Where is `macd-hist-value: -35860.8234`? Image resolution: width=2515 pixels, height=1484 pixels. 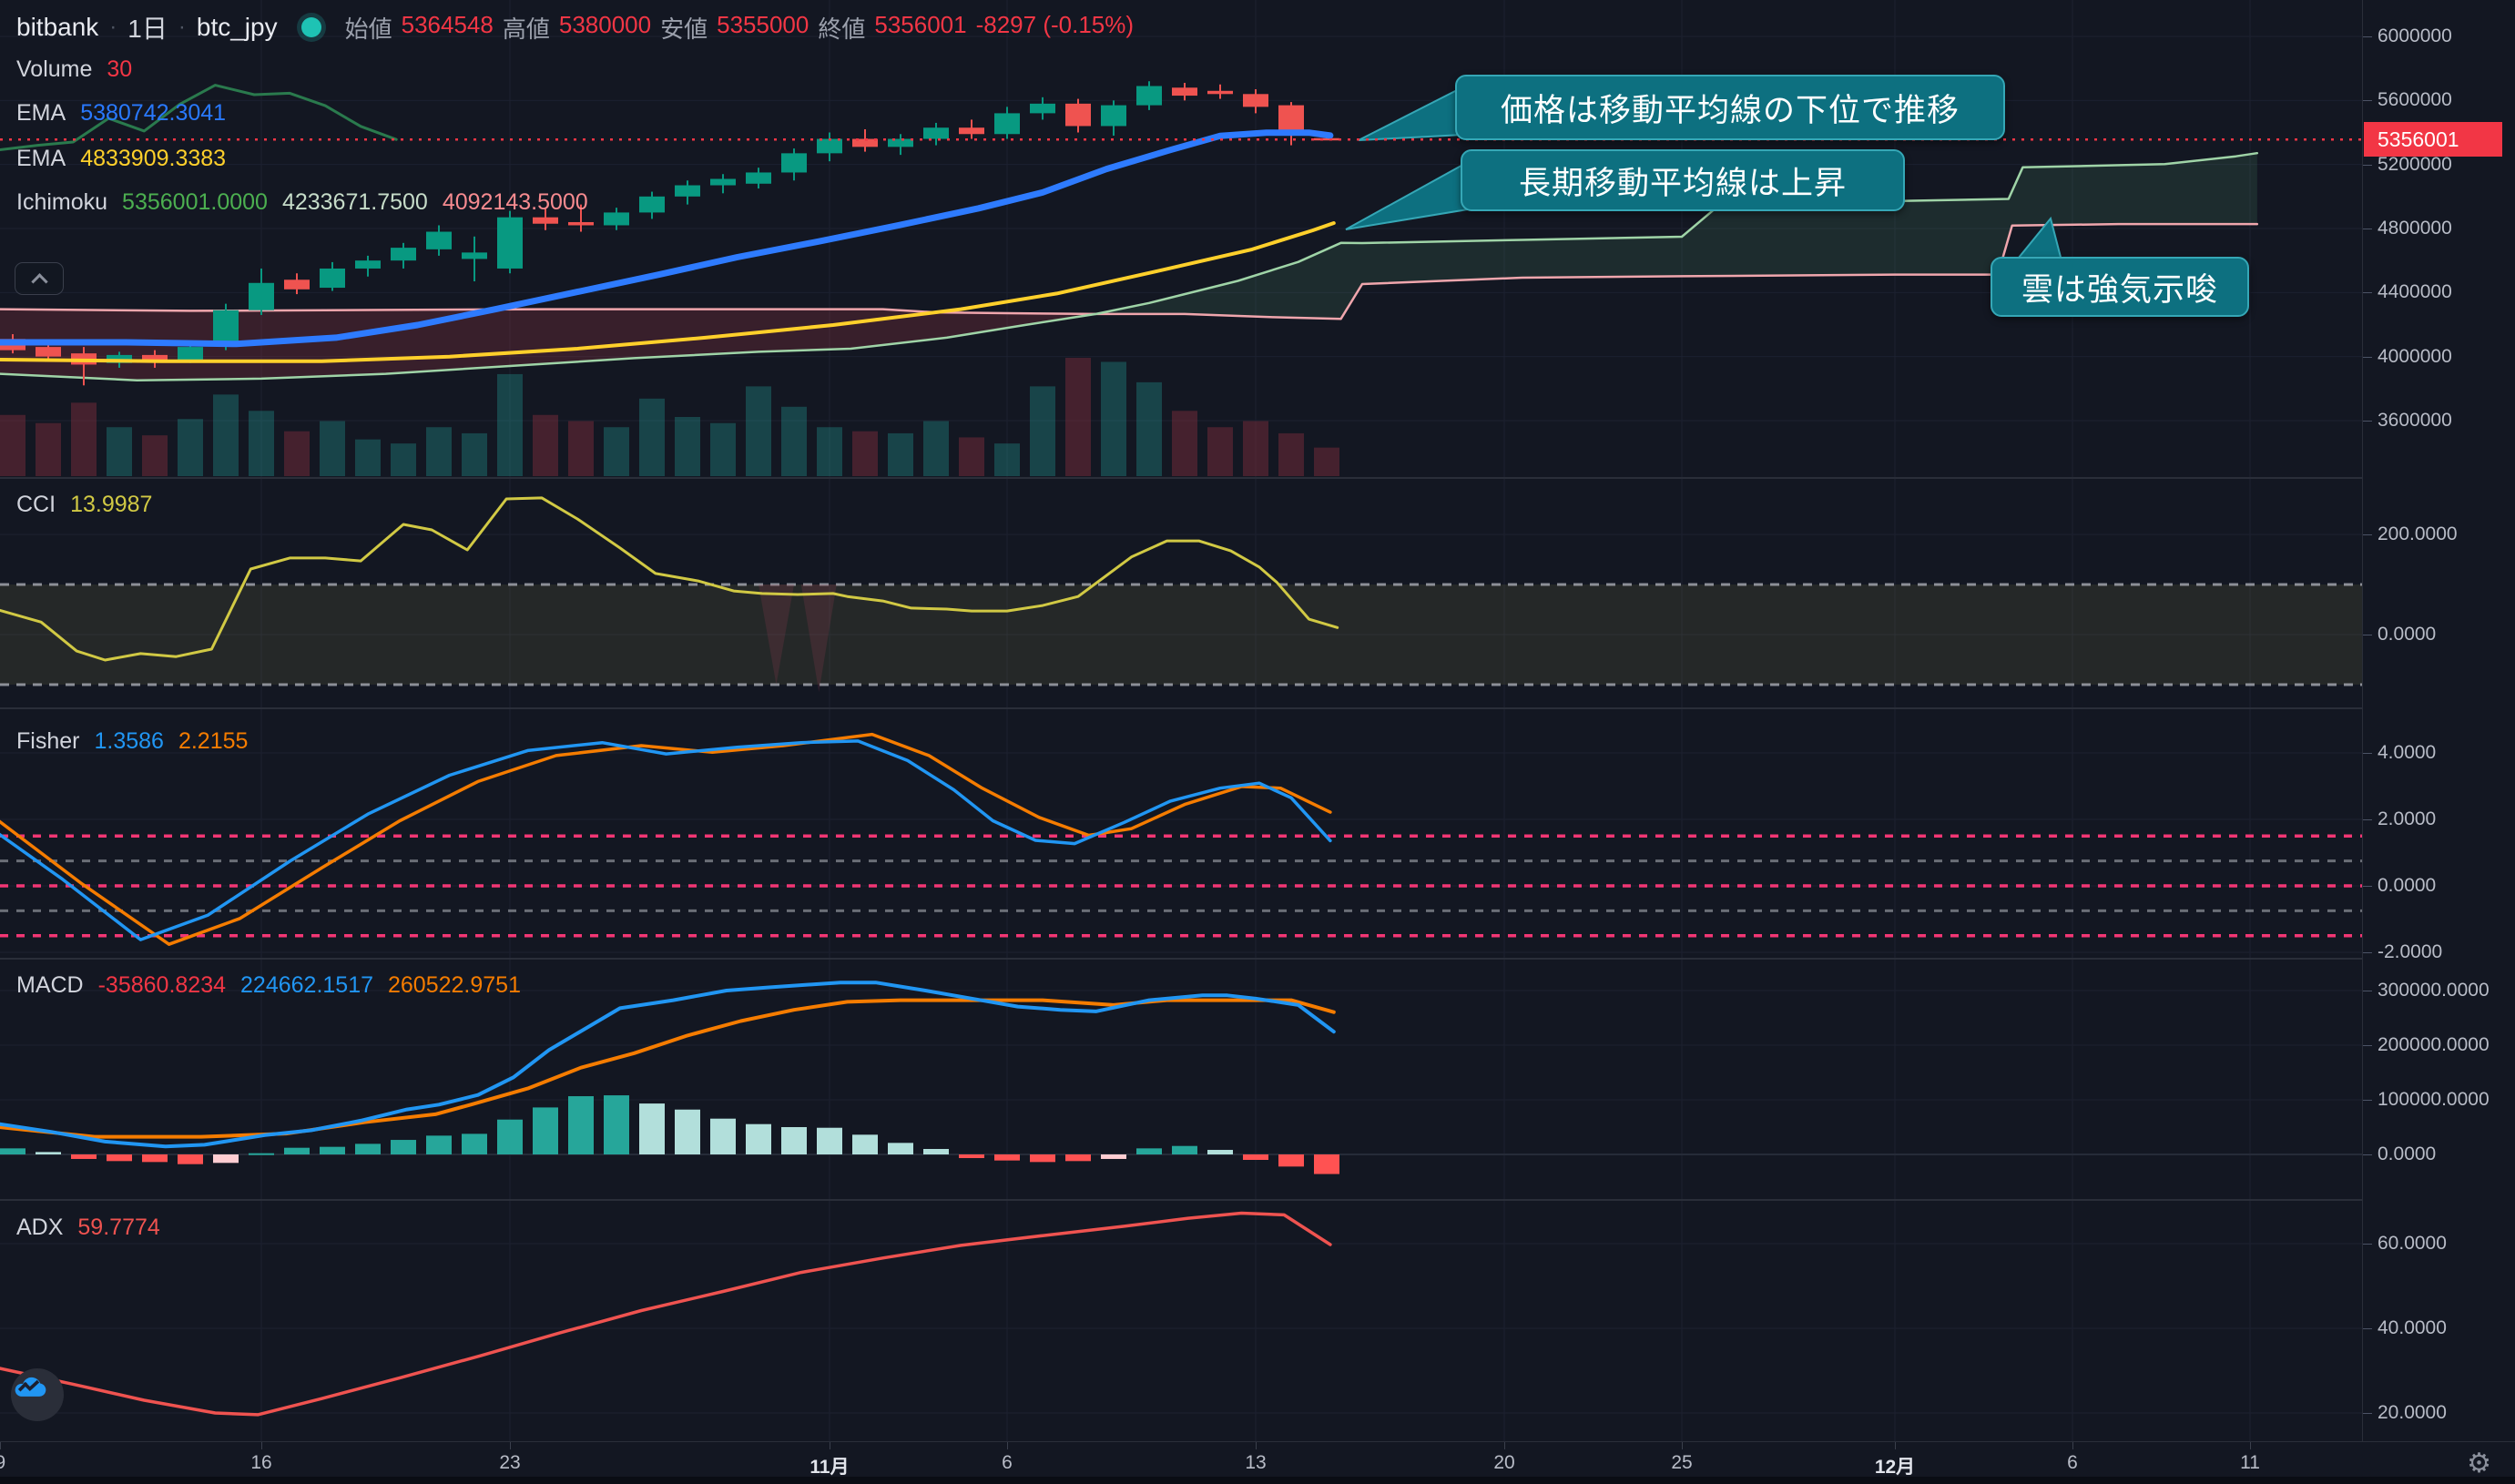
macd-hist-value: -35860.8234 is located at coordinates (162, 985).